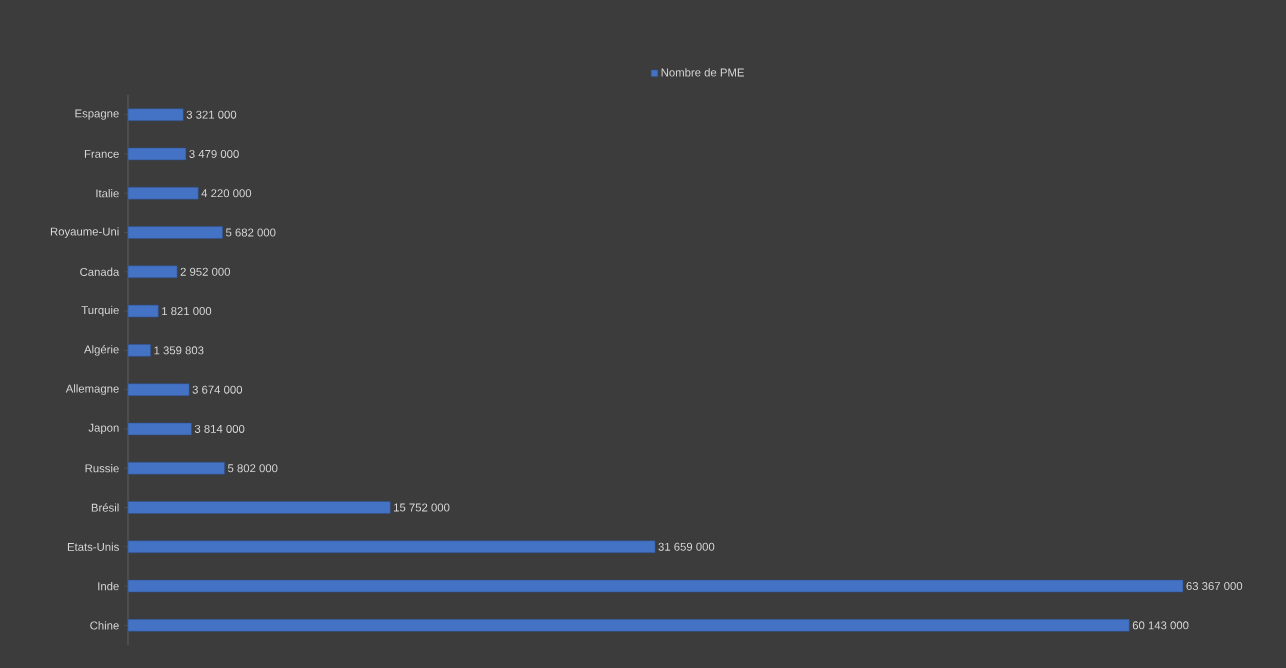  I want to click on data-label: 60 143 000, so click(1160, 625).